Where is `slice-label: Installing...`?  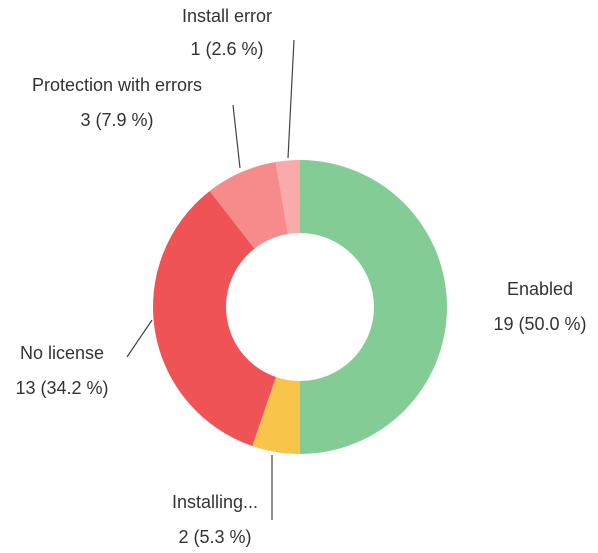 slice-label: Installing... is located at coordinates (215, 502).